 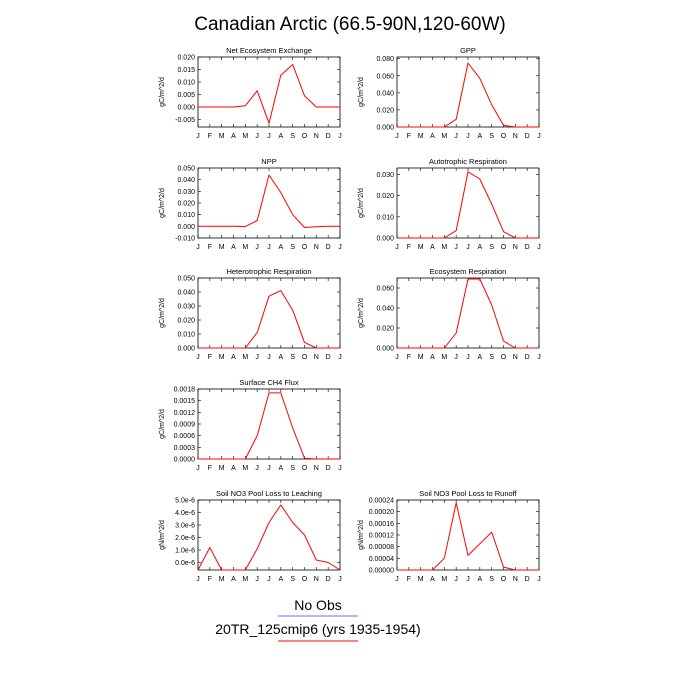 What do you see at coordinates (385, 59) in the screenshot?
I see `y-tick-label: 0.080` at bounding box center [385, 59].